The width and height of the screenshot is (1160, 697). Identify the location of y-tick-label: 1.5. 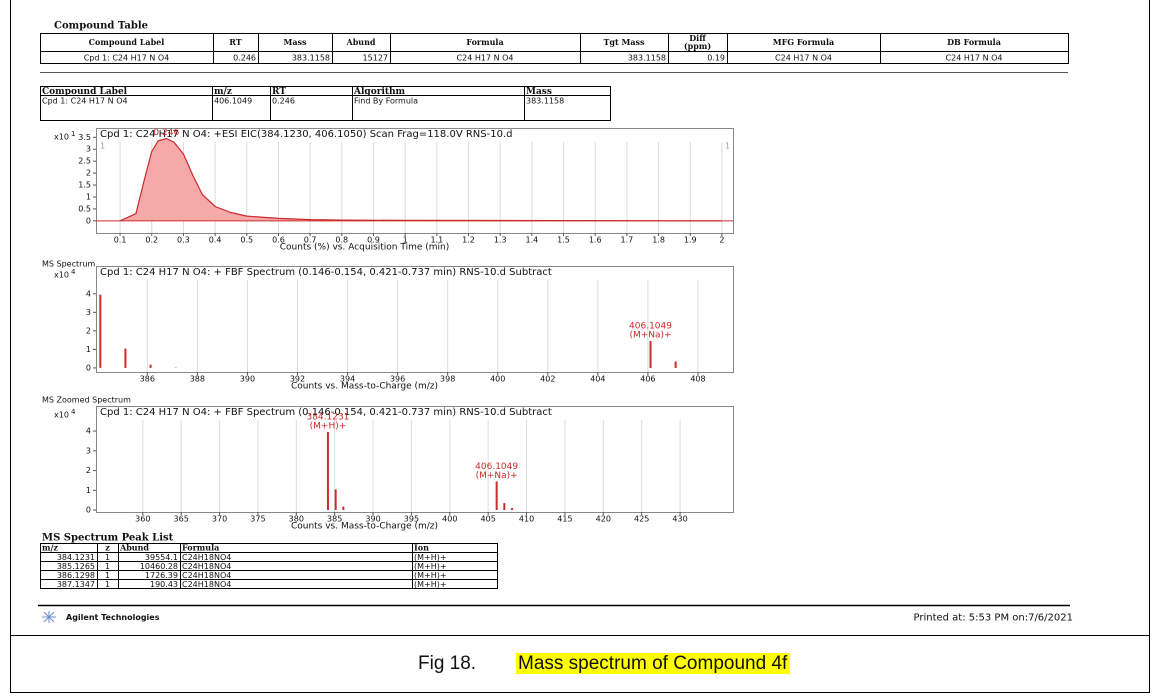
(84, 185).